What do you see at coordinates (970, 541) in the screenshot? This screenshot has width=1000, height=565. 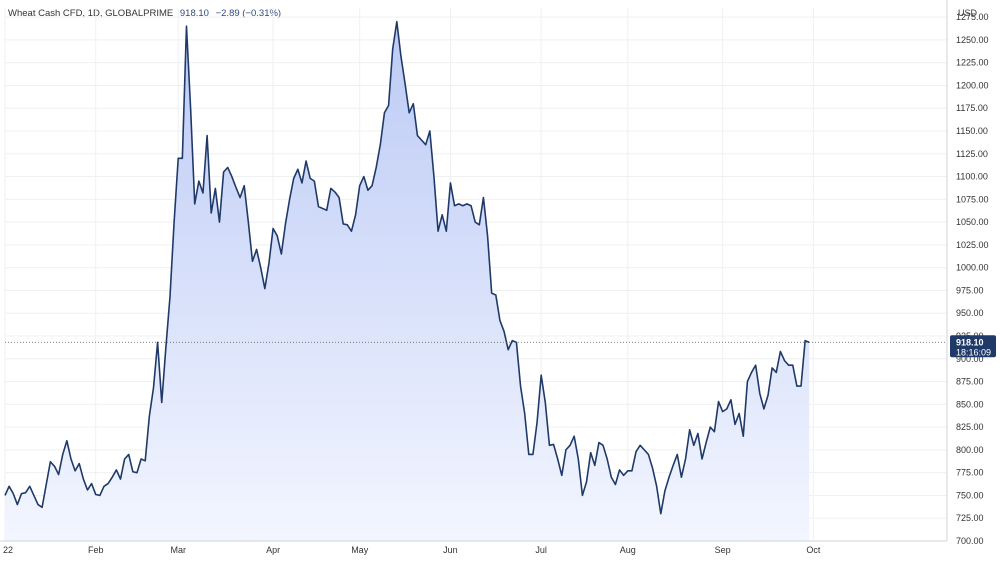 I see `y-tick-label: 700.00` at bounding box center [970, 541].